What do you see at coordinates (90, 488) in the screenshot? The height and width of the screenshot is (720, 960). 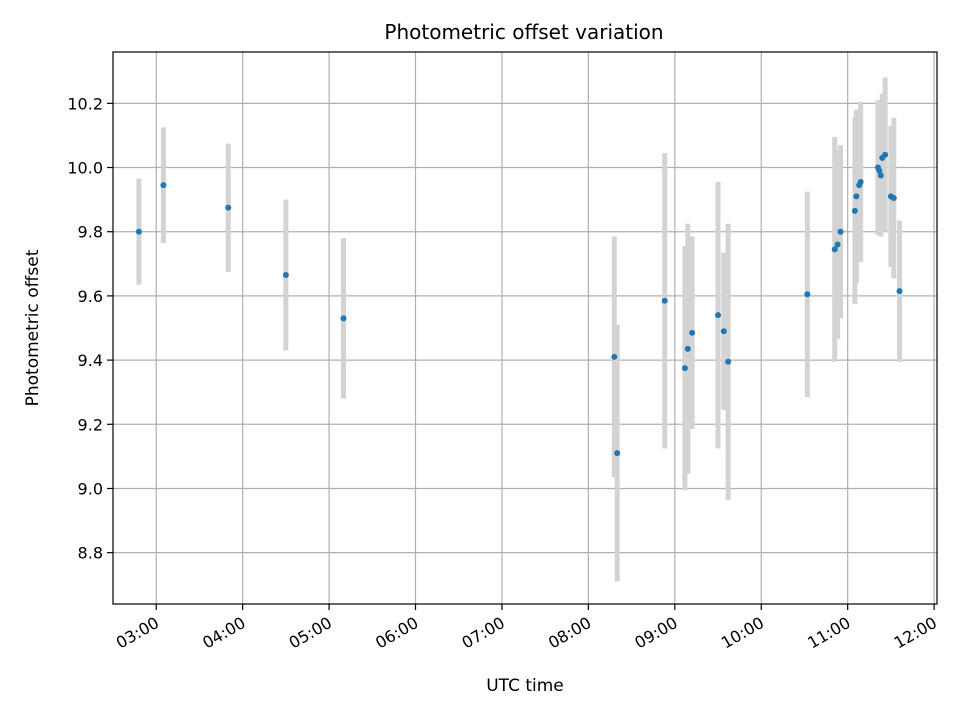 I see `y-tick-label: 9.0` at bounding box center [90, 488].